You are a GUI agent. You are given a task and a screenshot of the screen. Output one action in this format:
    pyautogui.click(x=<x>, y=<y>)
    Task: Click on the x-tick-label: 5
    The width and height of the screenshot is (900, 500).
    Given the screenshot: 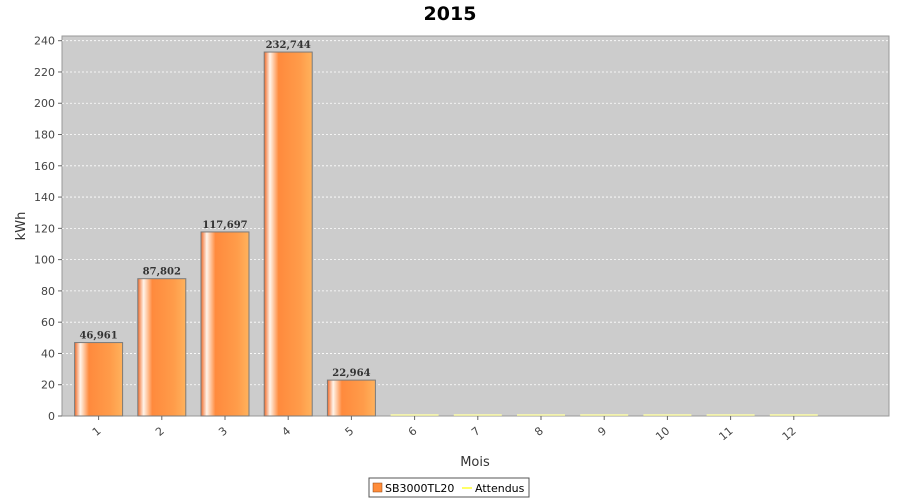 What is the action you would take?
    pyautogui.click(x=350, y=431)
    